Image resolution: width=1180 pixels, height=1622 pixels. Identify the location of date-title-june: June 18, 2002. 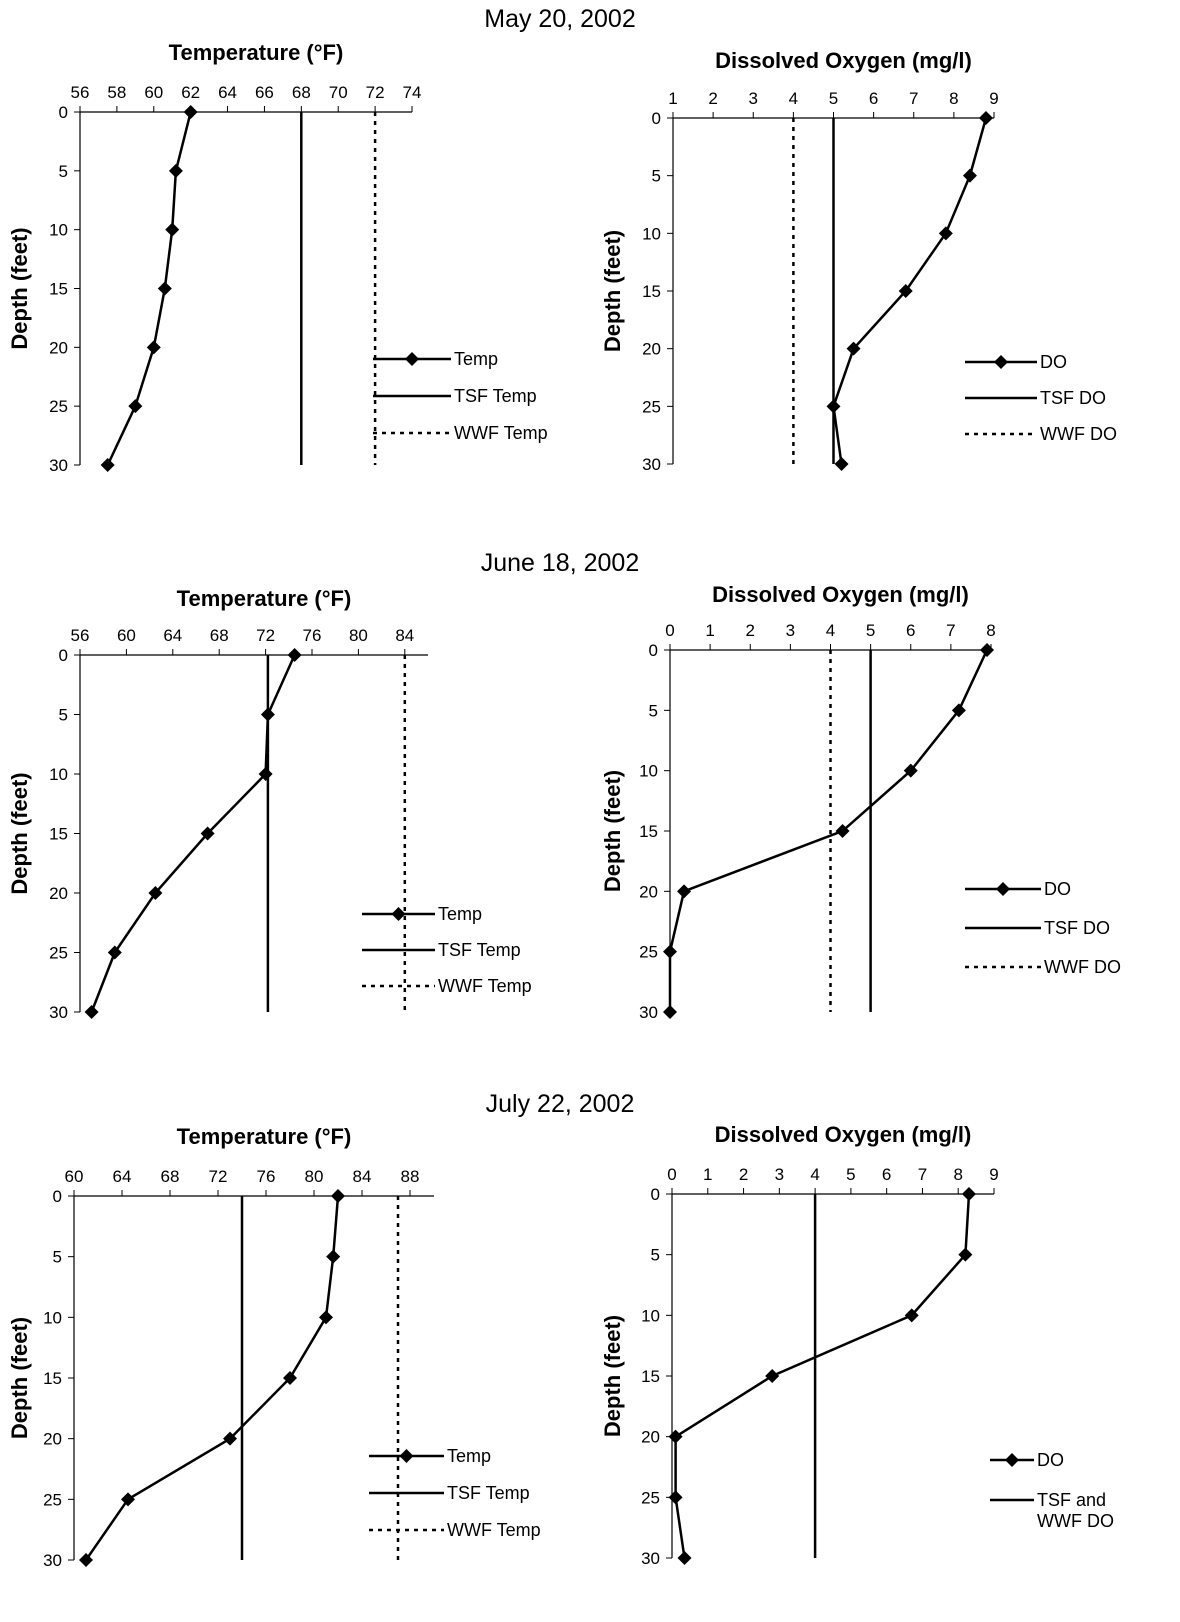
(560, 563).